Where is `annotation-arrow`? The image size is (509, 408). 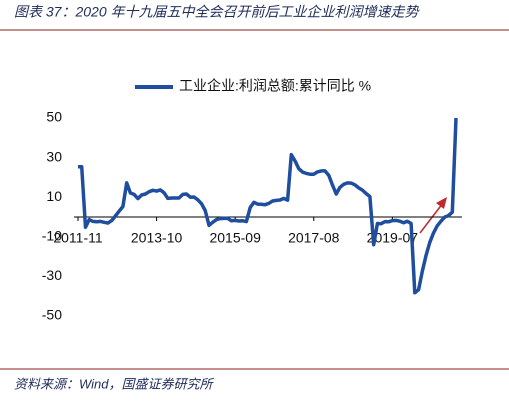 annotation-arrow is located at coordinates (431, 218).